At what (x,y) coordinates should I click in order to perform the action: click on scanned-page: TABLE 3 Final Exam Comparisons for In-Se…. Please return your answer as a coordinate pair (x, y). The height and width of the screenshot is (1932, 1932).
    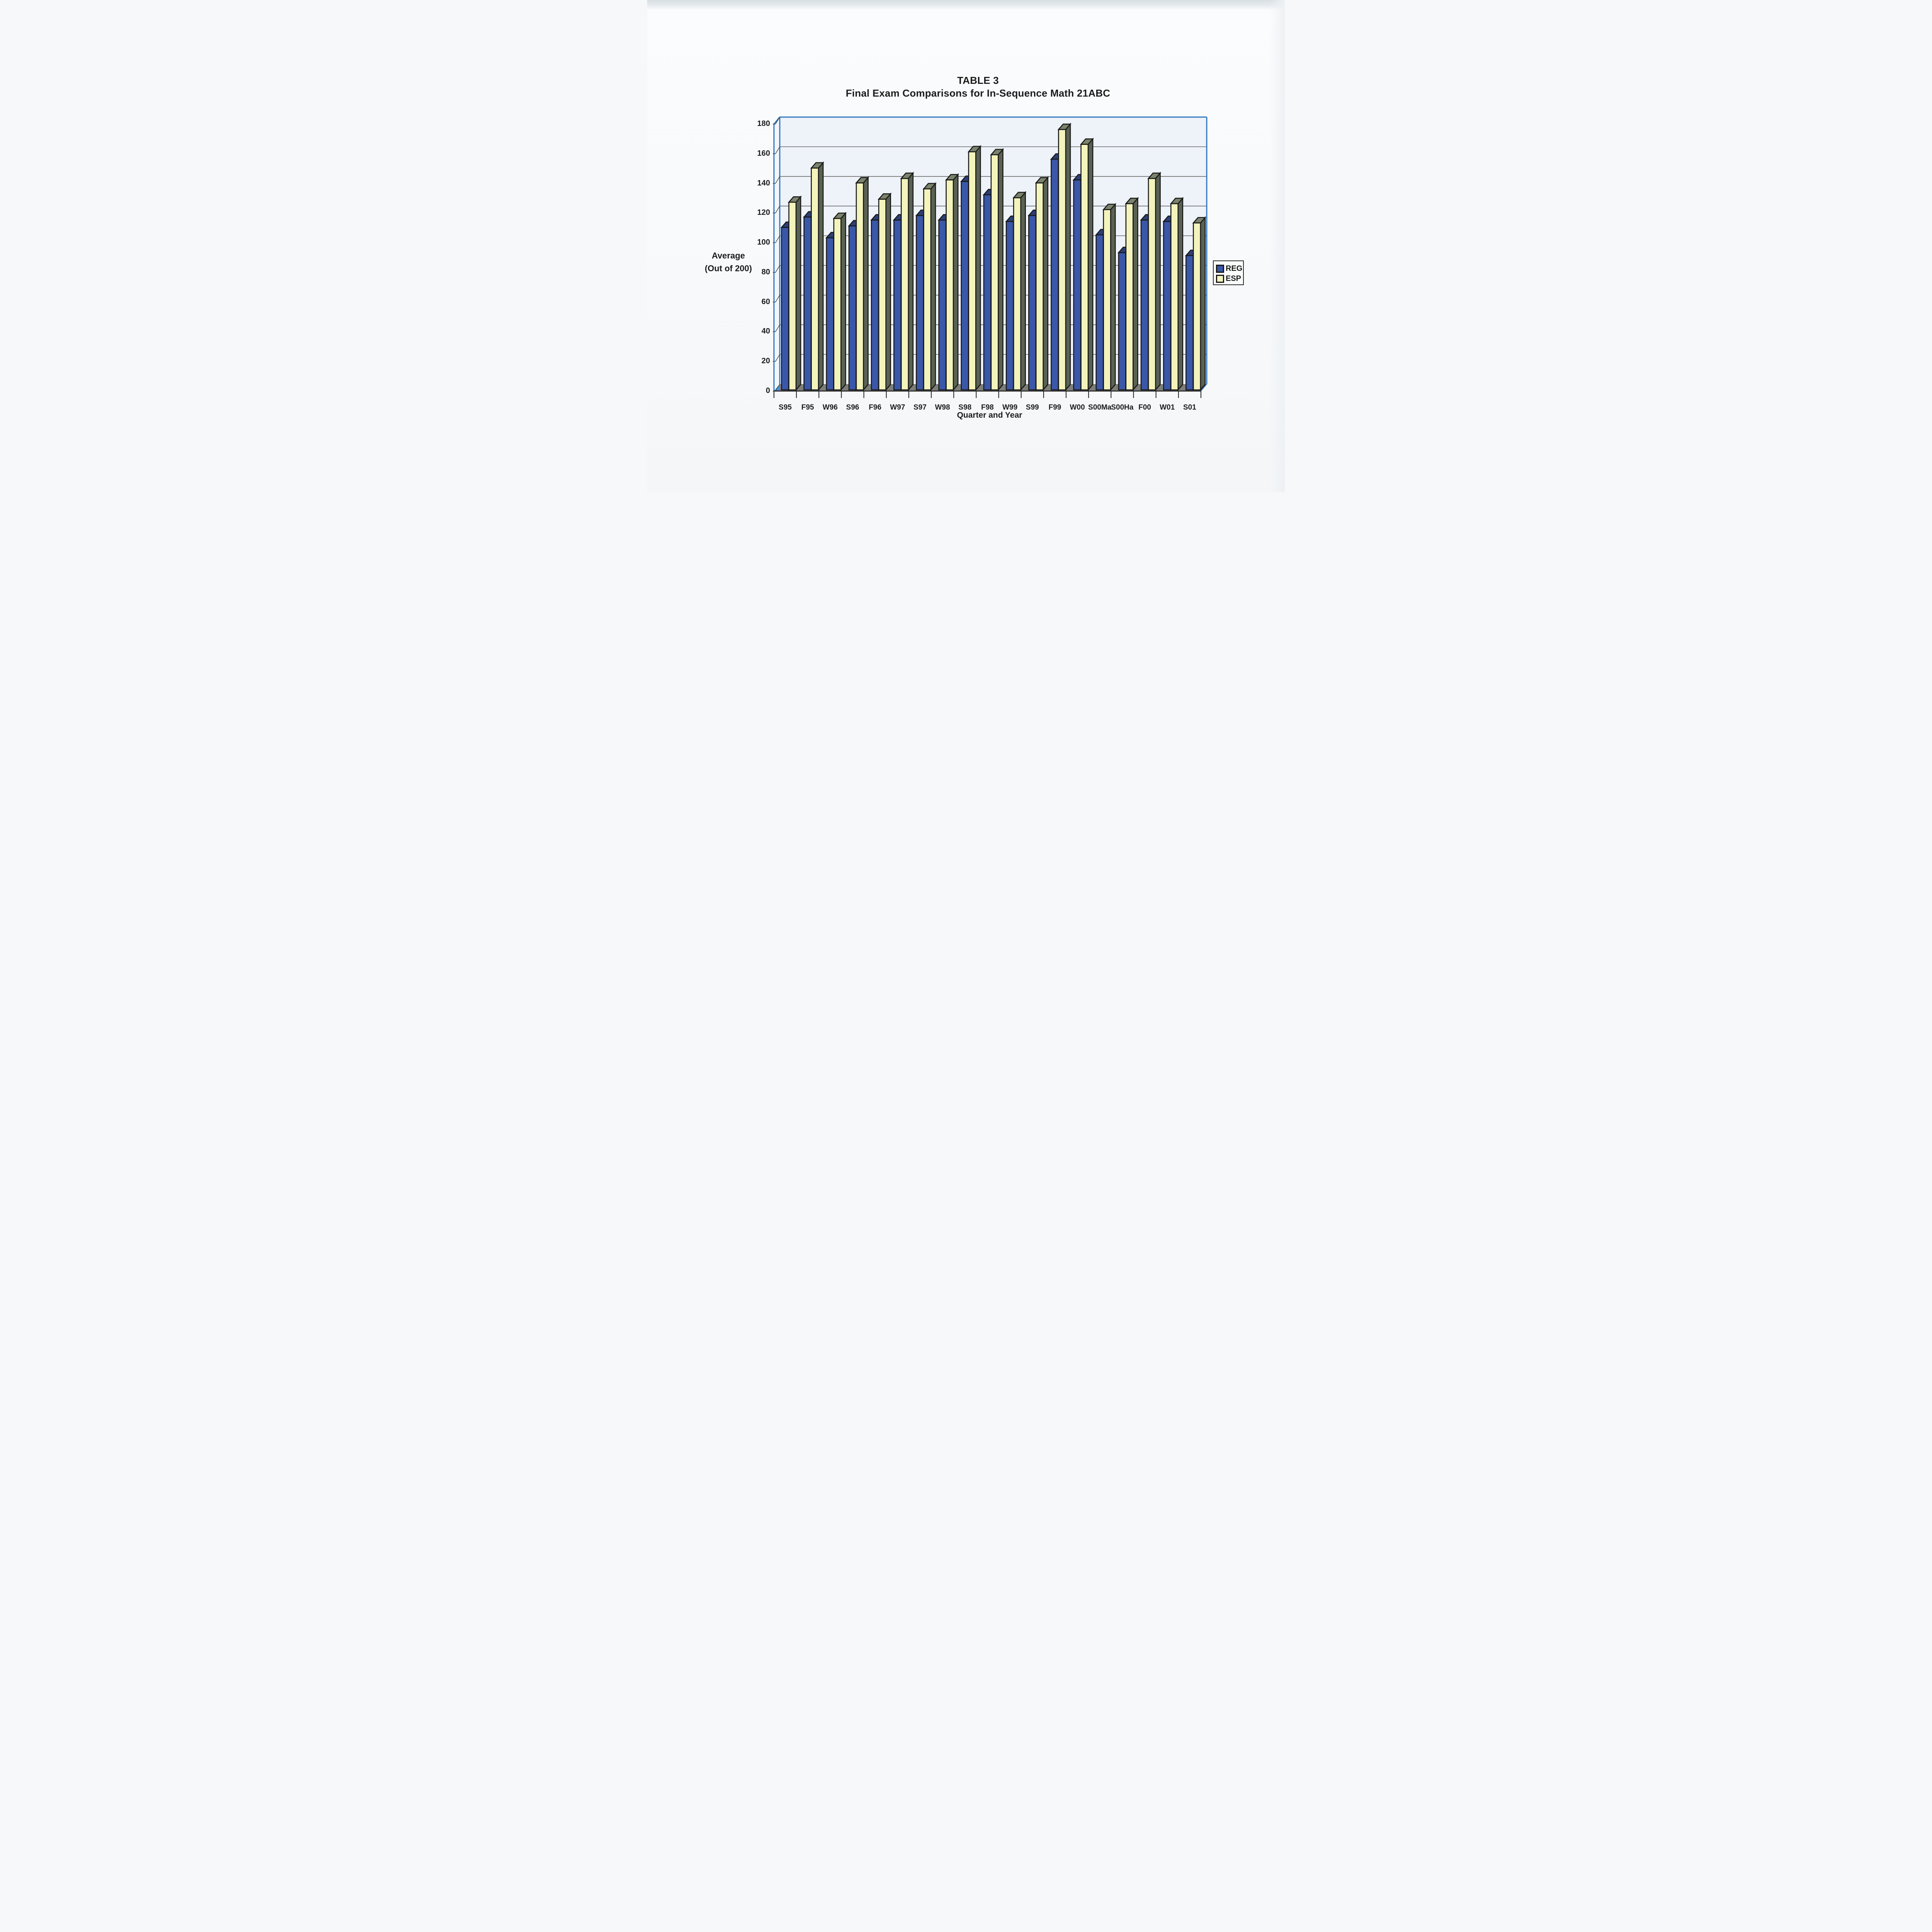
    Looking at the image, I should click on (966, 246).